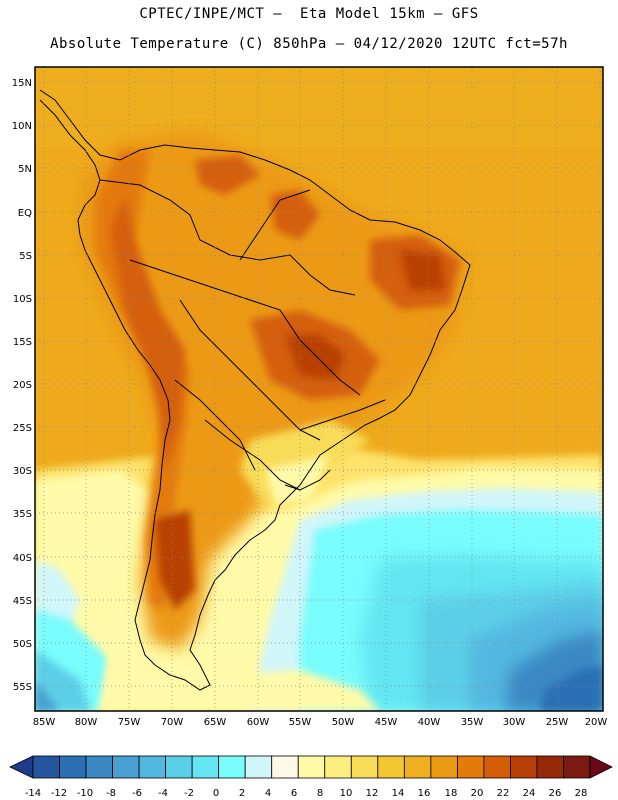 Image resolution: width=618 pixels, height=800 pixels. What do you see at coordinates (22, 558) in the screenshot?
I see `lat-label: 40S` at bounding box center [22, 558].